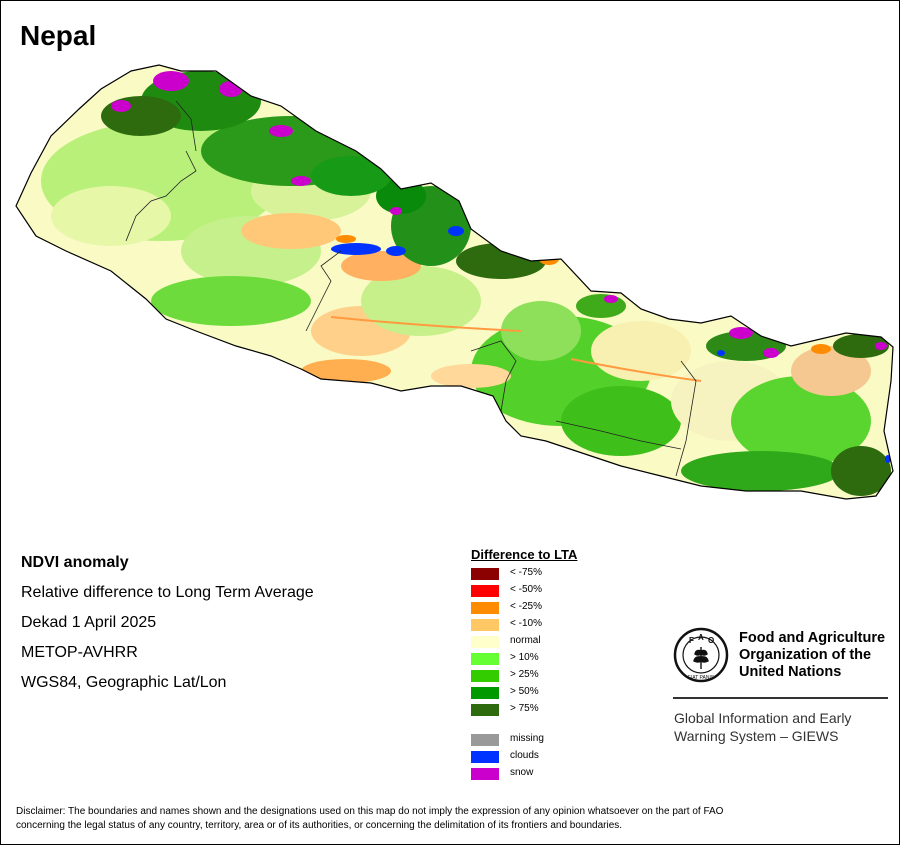 The height and width of the screenshot is (845, 900). I want to click on legend-class-label: < -50%, so click(526, 589).